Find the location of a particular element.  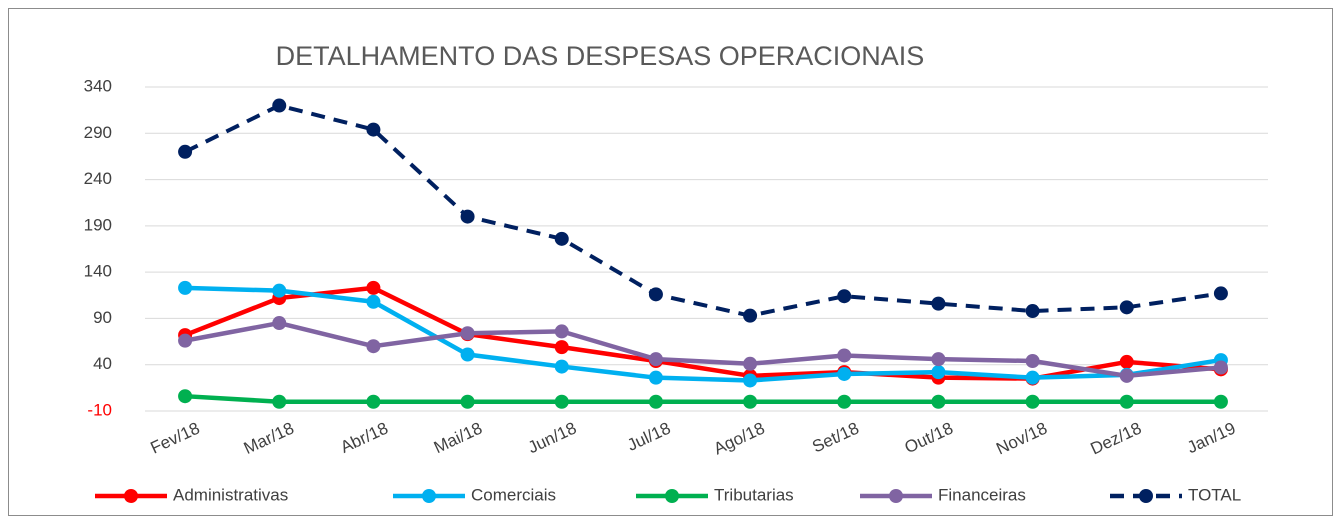

y-tick-label: 40 is located at coordinates (102, 363).